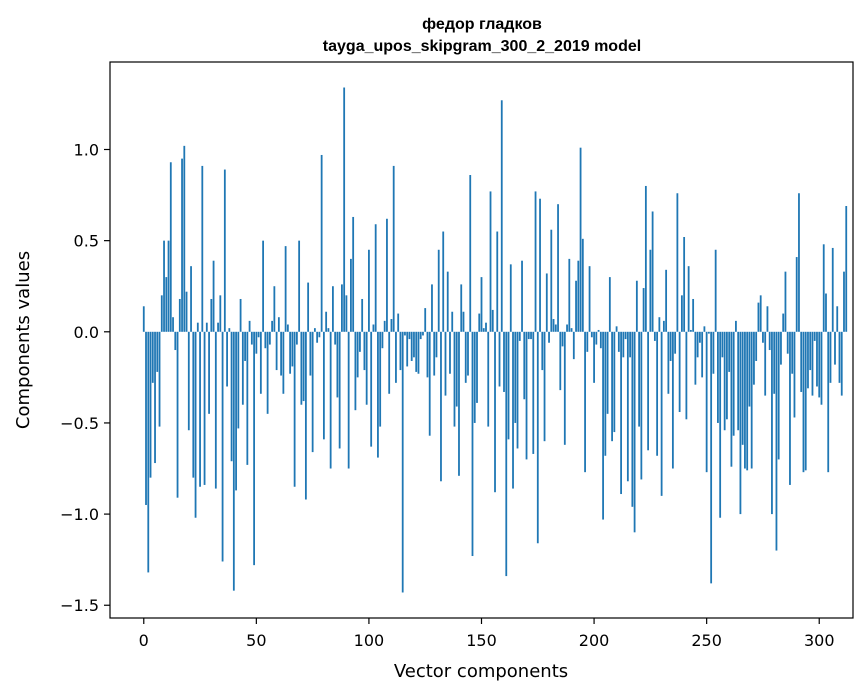 This screenshot has width=867, height=700. I want to click on y-tick-label-0: −1.5, so click(79, 605).